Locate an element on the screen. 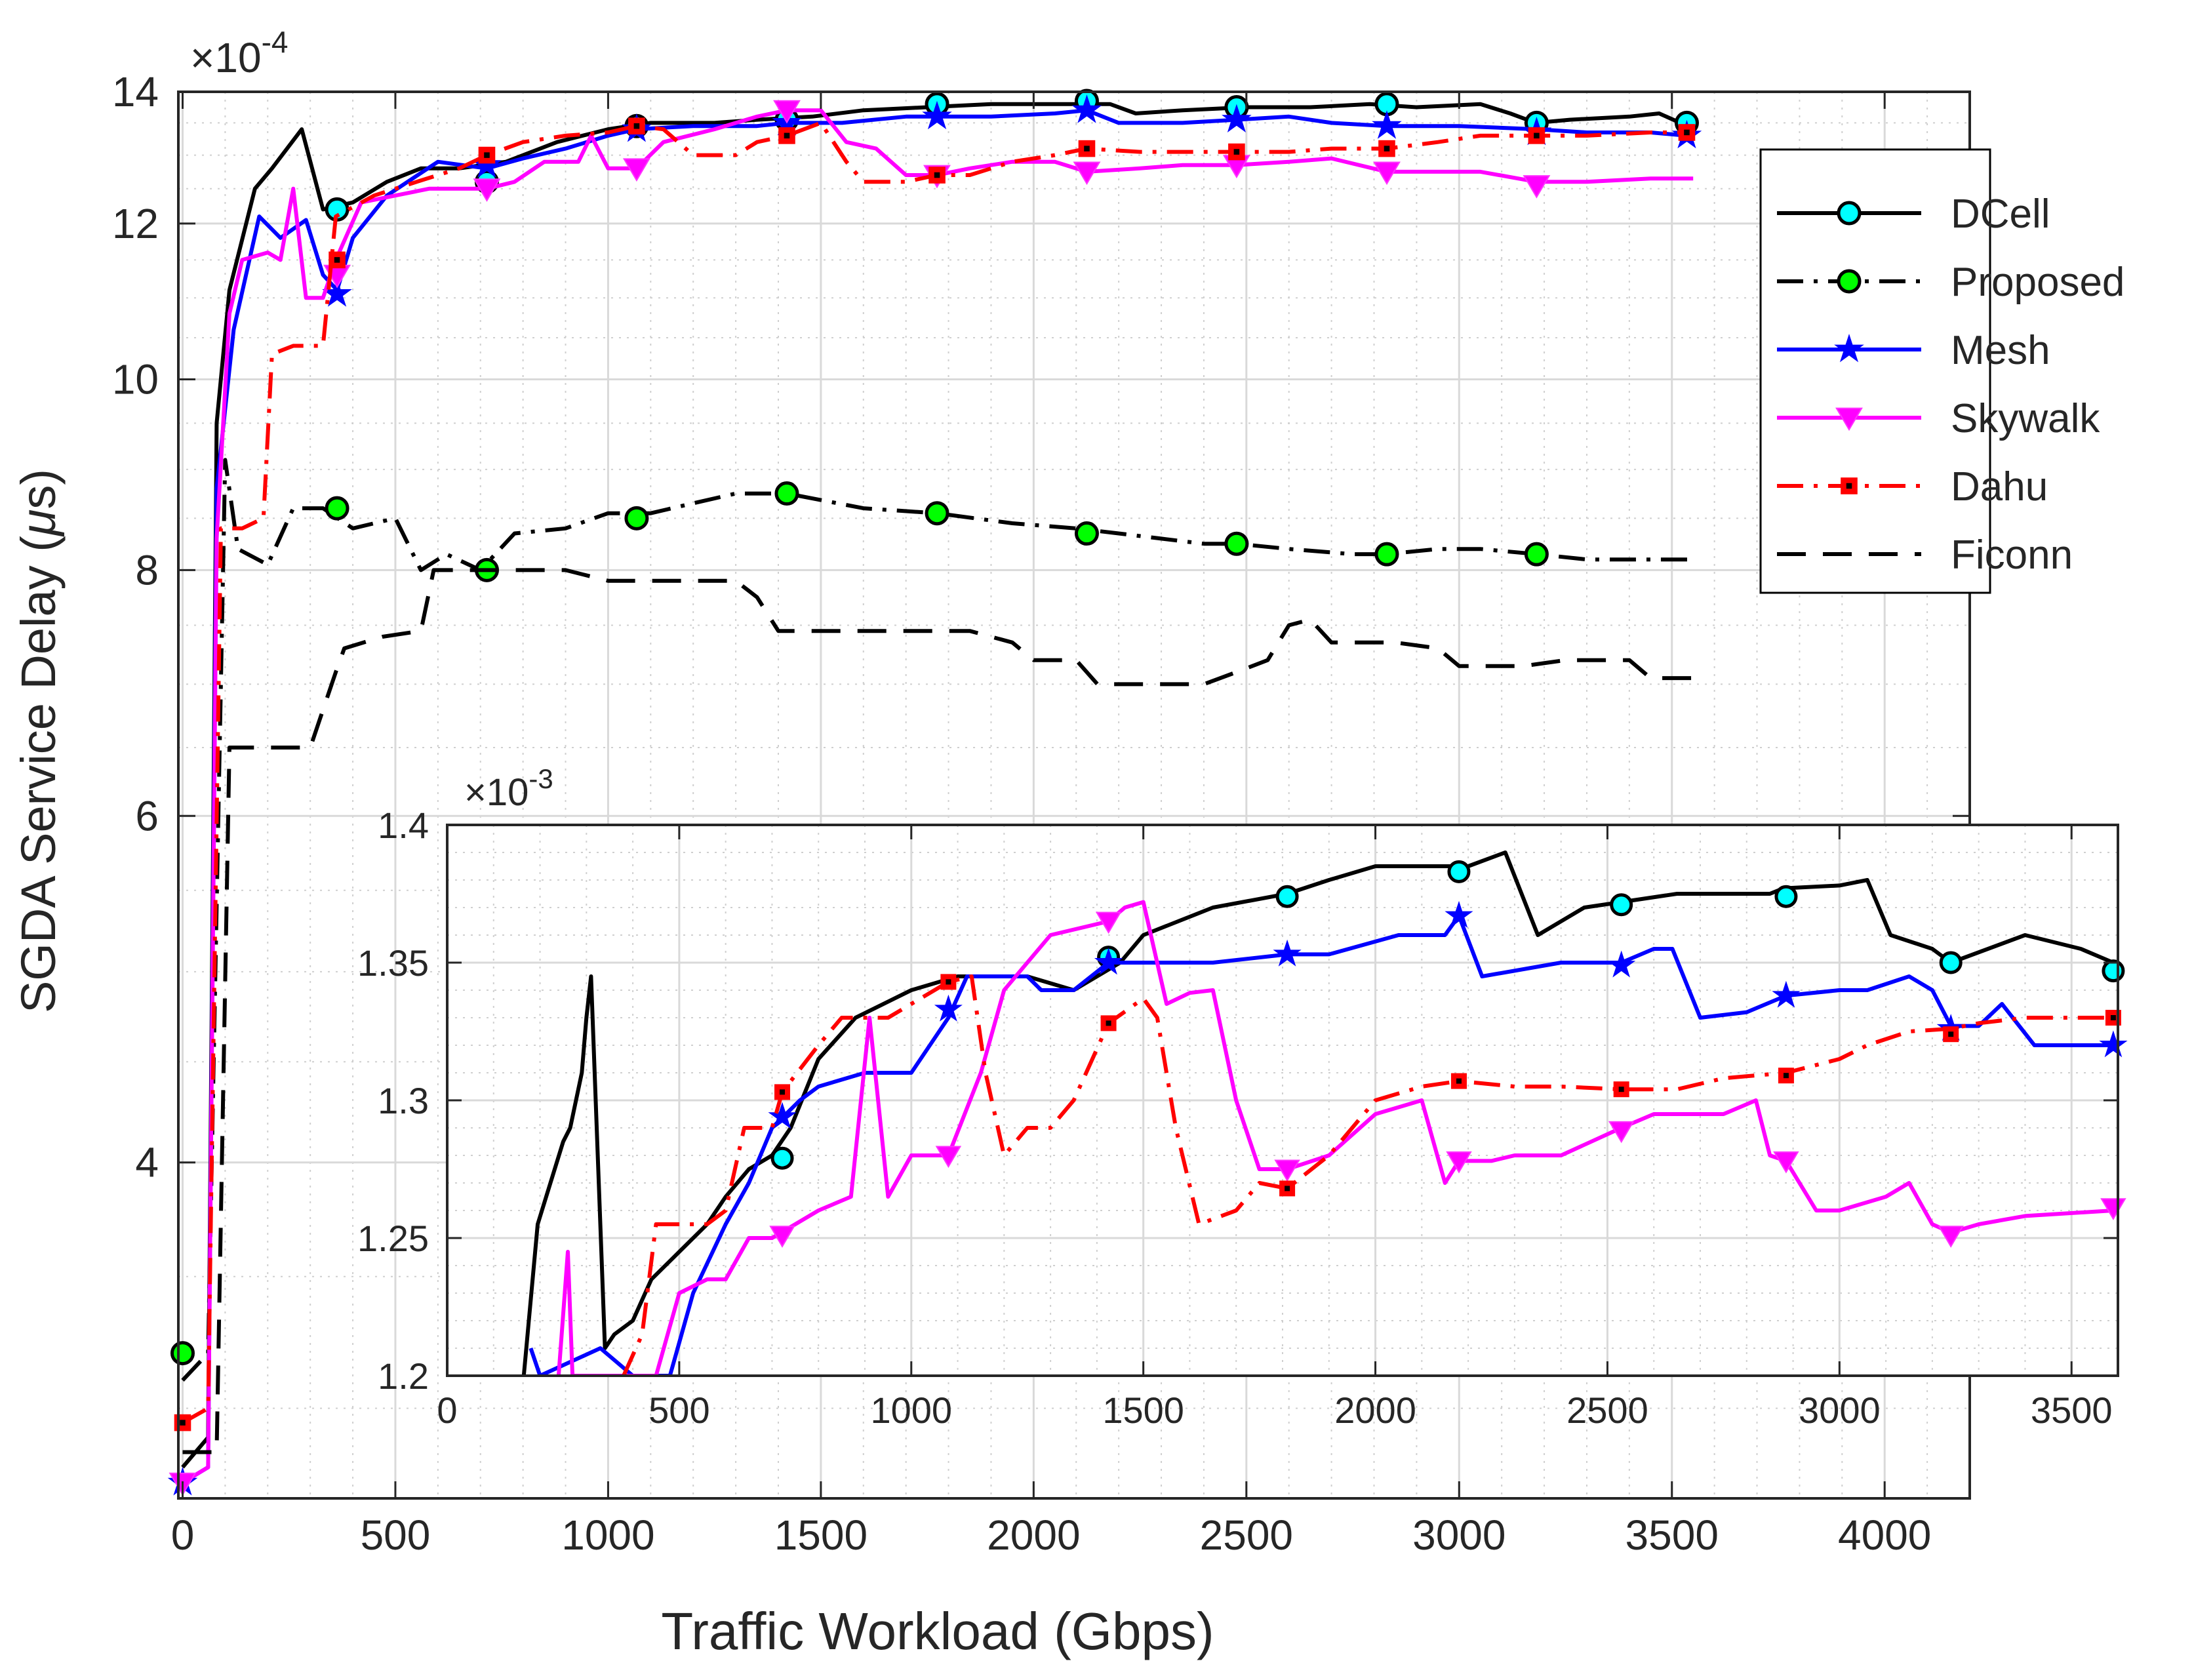  main-y-tick-label: 4 is located at coordinates (147, 1162).